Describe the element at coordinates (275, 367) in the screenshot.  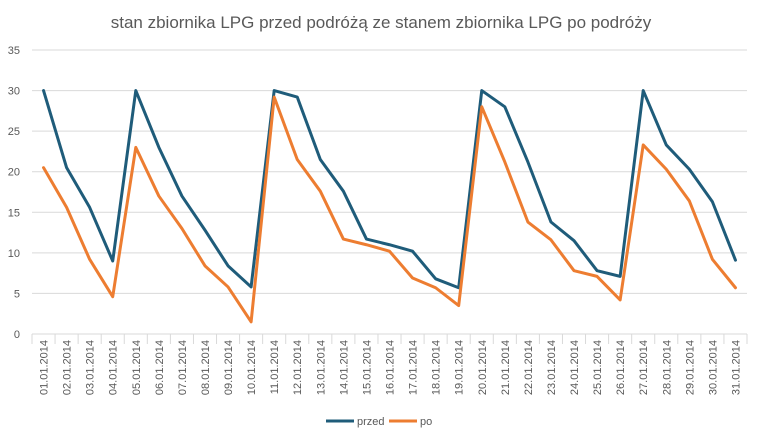
I see `x-tick-label: 11.01.2014` at that location.